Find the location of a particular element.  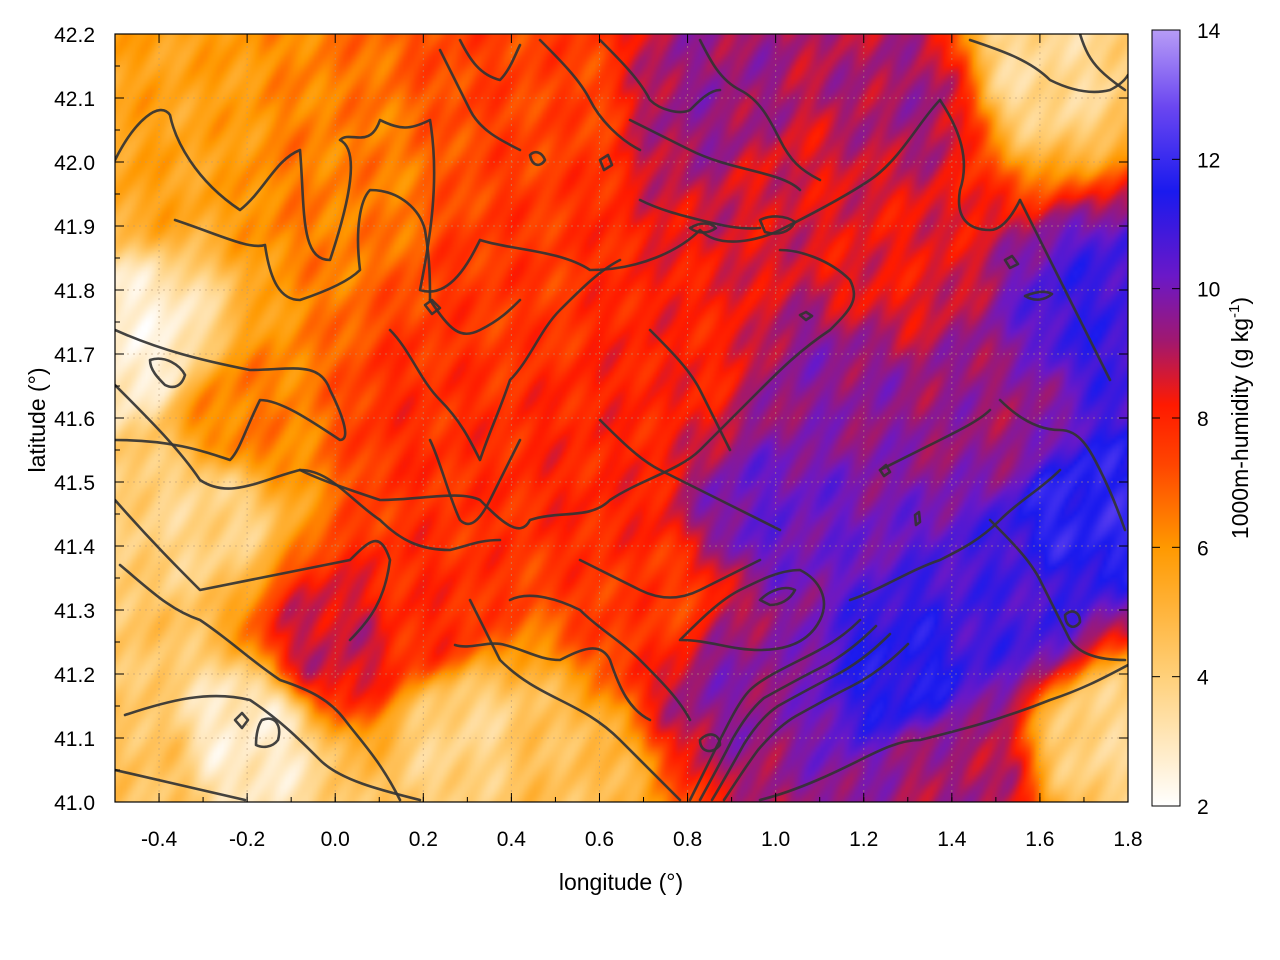

y-tick-label: 41.6 is located at coordinates (74, 419).